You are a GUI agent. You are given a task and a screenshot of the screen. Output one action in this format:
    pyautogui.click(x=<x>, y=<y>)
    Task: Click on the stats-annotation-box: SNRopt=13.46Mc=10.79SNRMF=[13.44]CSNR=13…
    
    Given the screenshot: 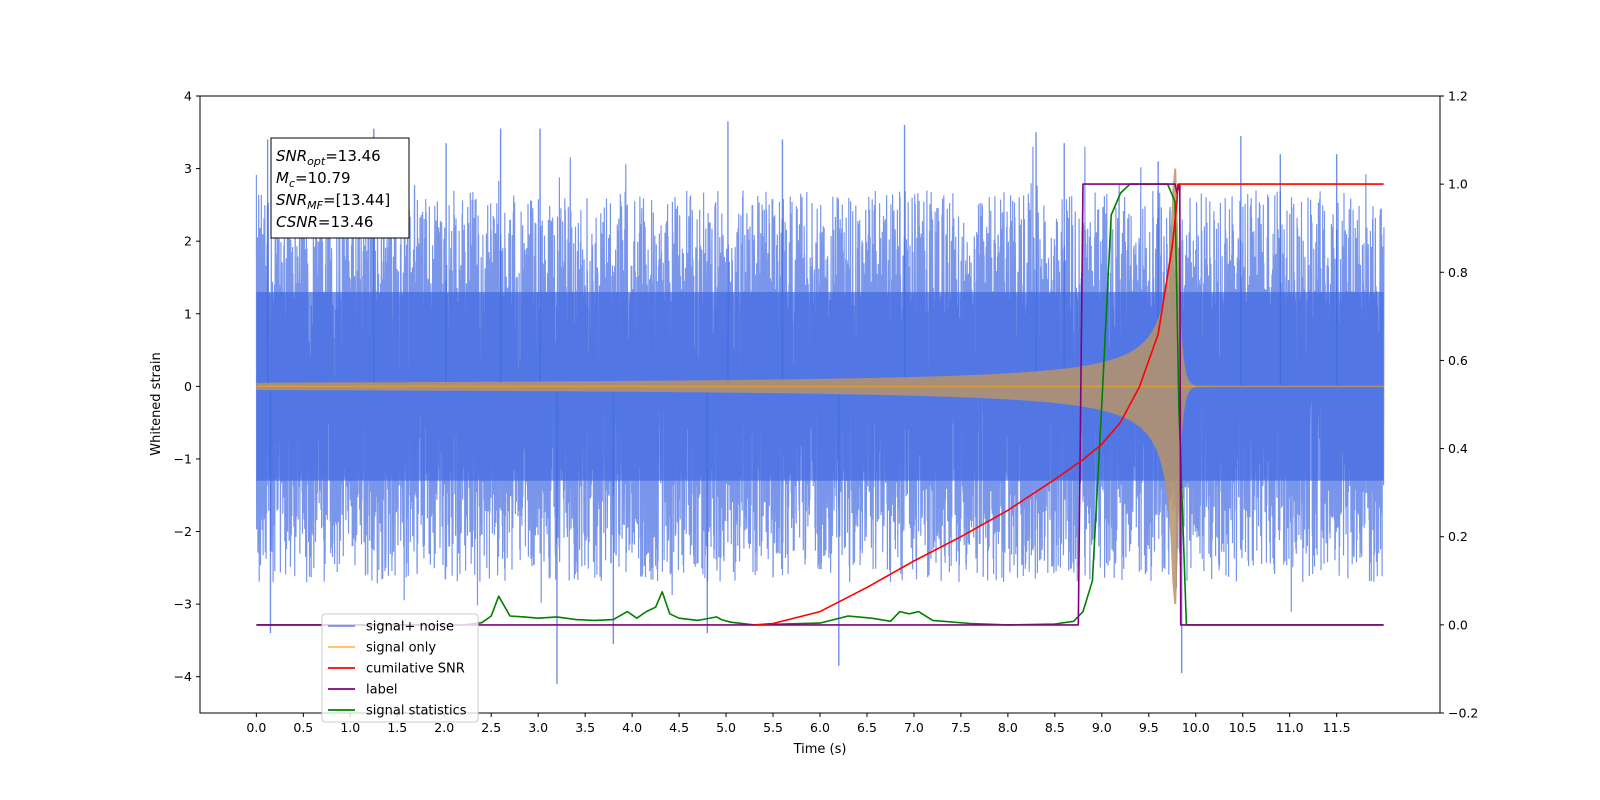 What is the action you would take?
    pyautogui.click(x=340, y=188)
    